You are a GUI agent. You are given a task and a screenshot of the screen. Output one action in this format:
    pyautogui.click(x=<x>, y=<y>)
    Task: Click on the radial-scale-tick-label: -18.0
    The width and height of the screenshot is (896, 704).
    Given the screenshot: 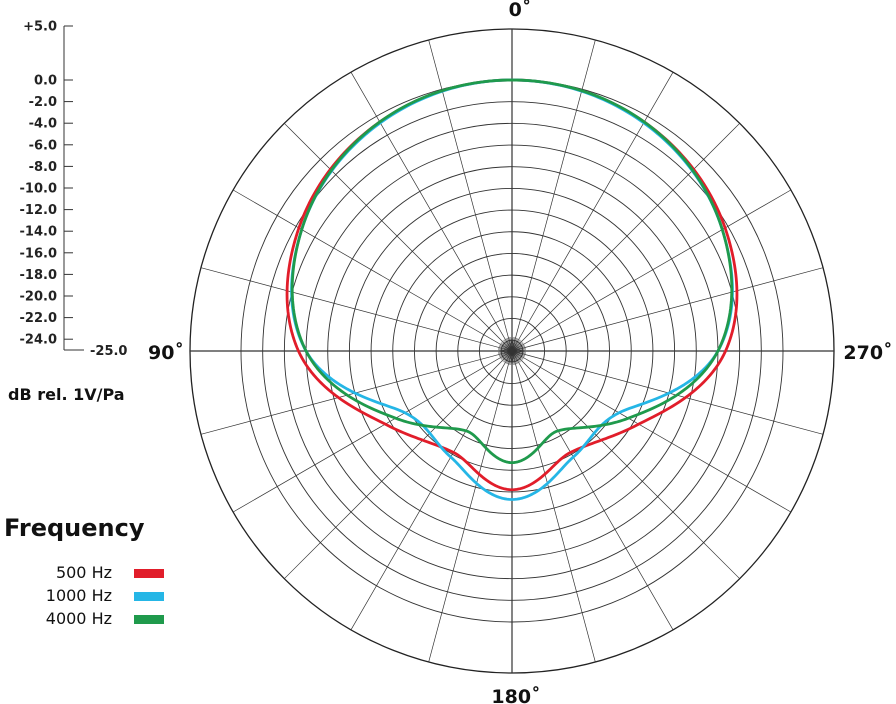 What is the action you would take?
    pyautogui.click(x=38, y=275)
    